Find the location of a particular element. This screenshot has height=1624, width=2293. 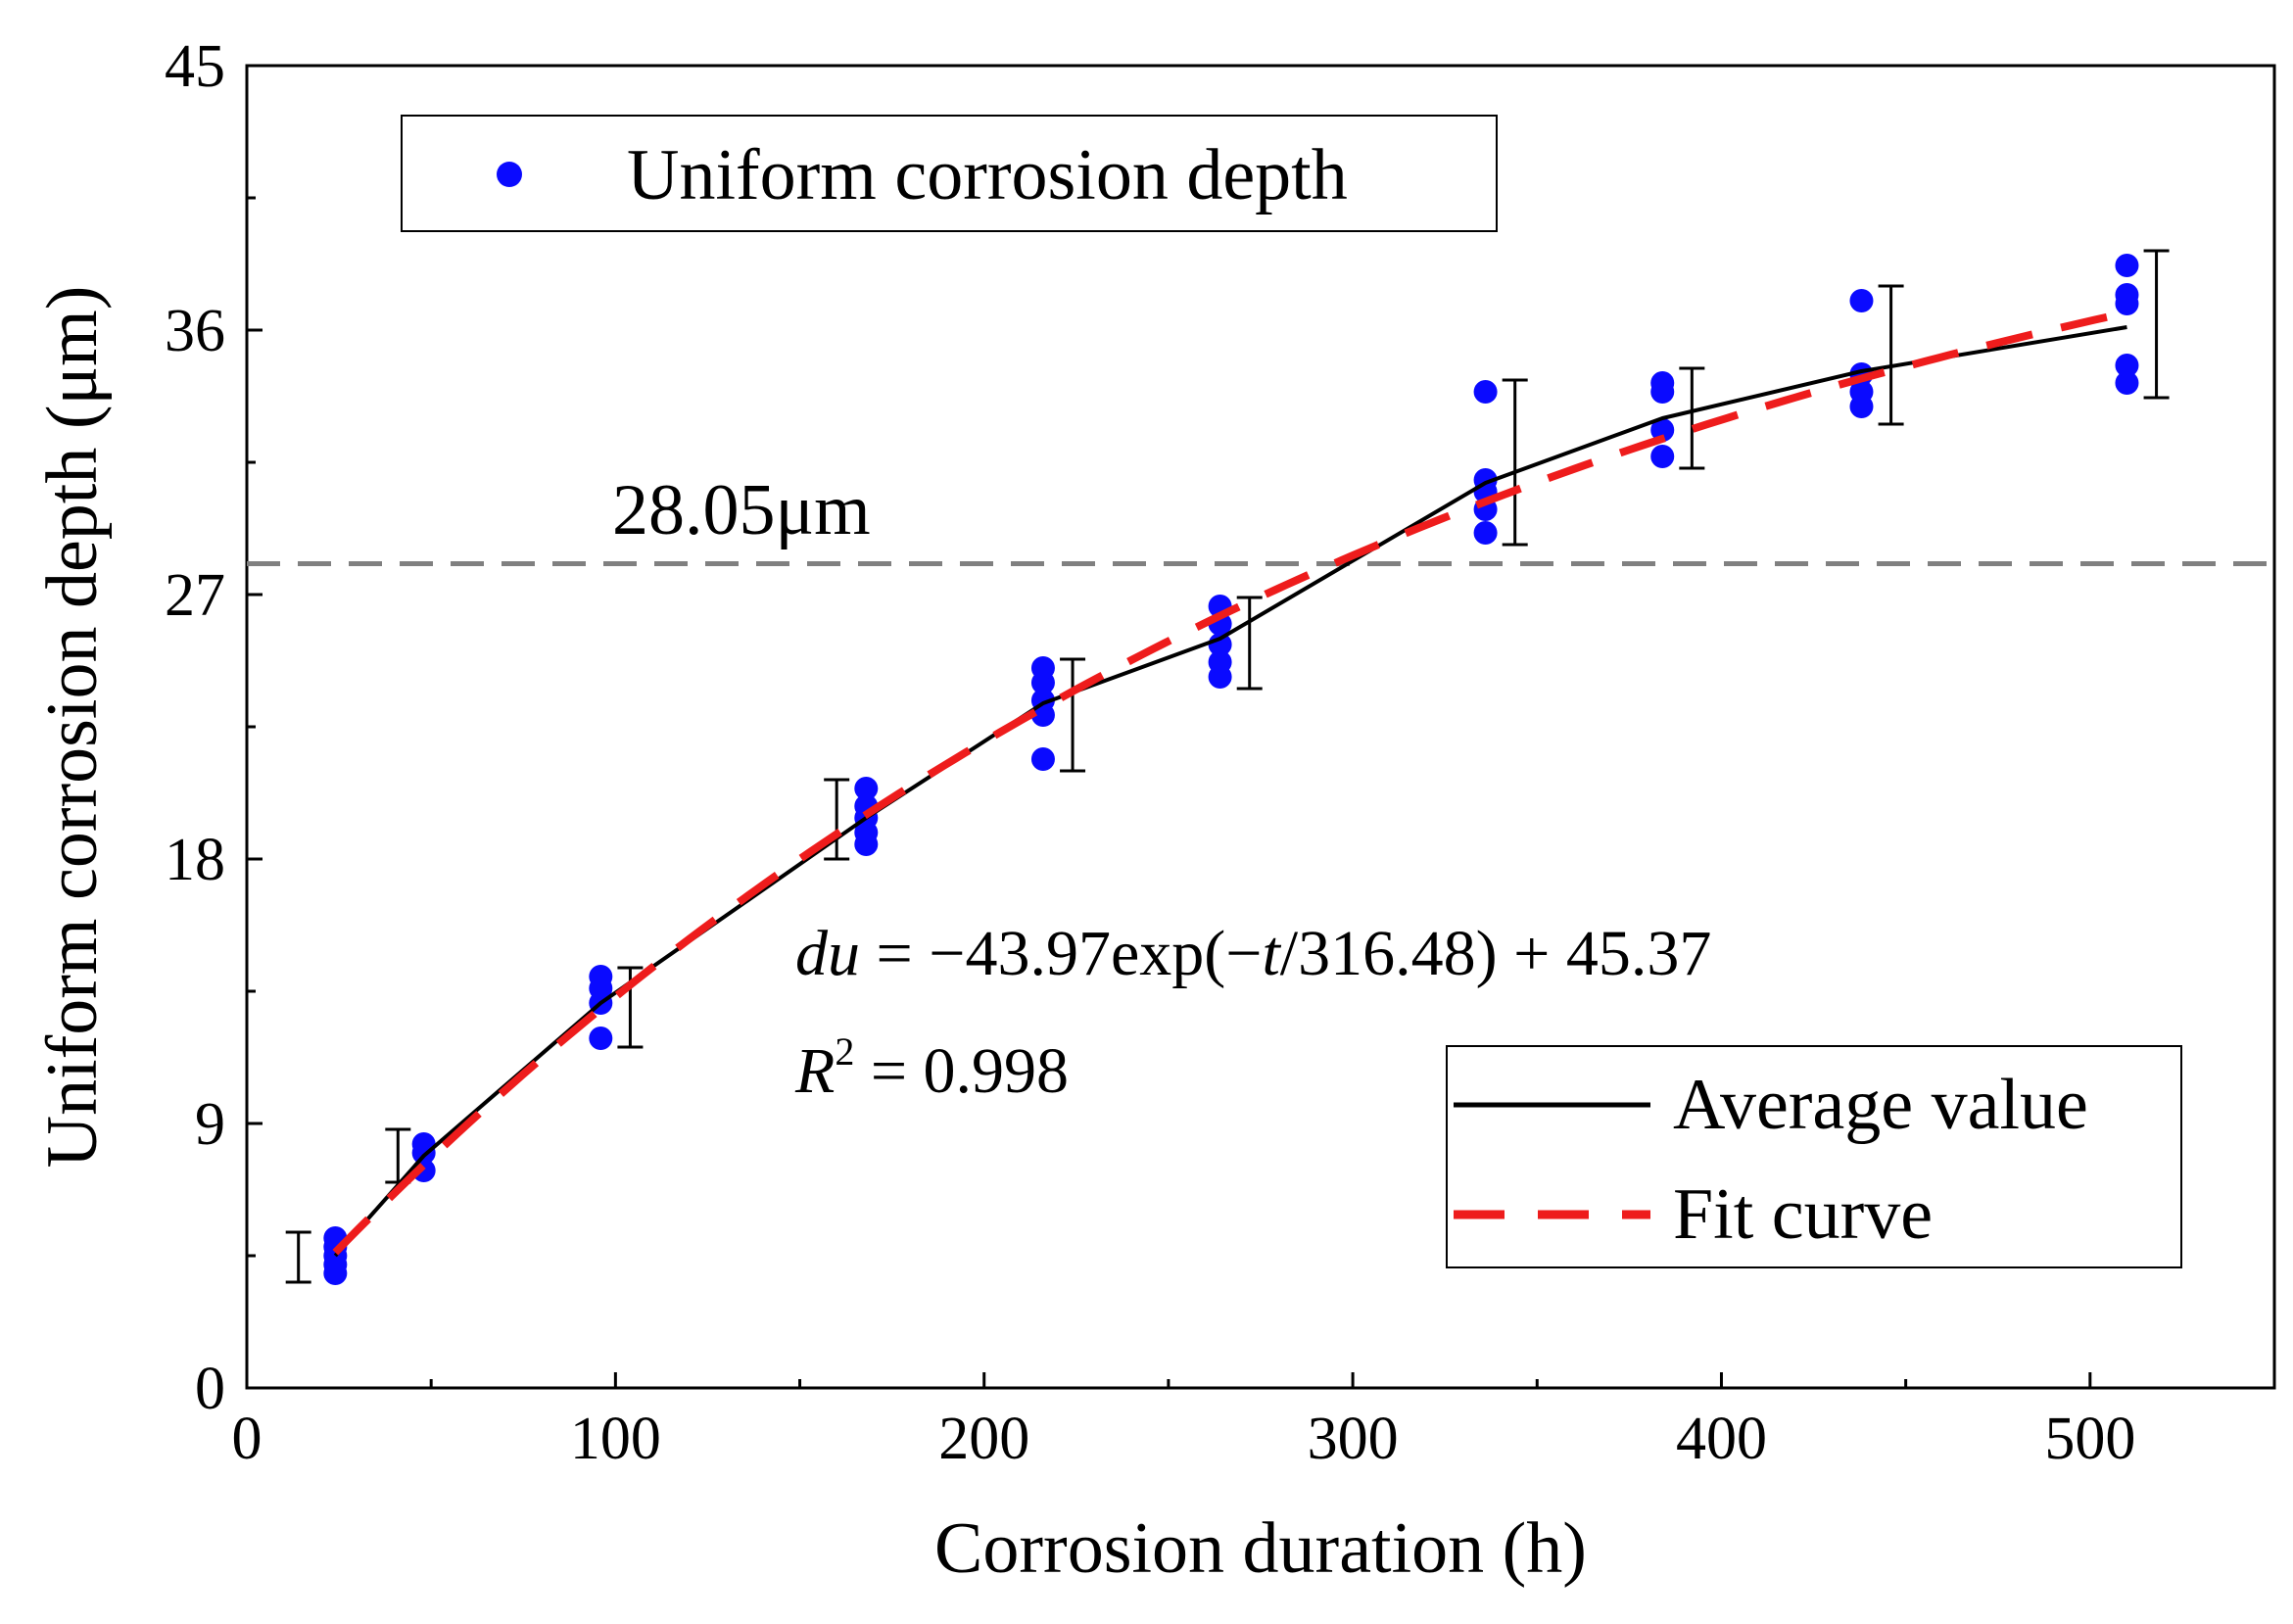

x-tick-label: 400 is located at coordinates (1721, 1439).